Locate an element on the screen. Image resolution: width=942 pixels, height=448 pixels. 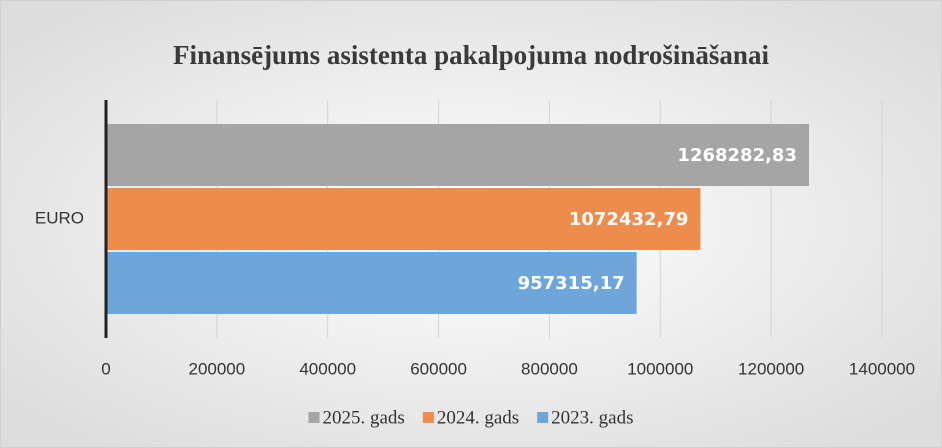
x-tick-label: 0 is located at coordinates (105, 368).